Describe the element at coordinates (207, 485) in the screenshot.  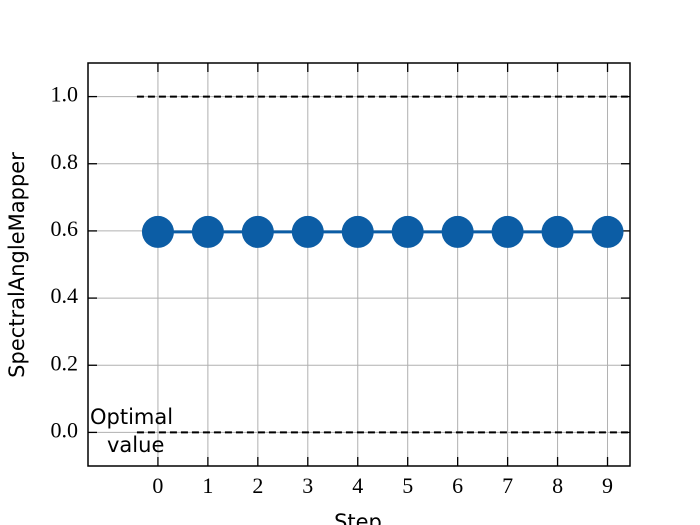
I see `x-tick-label: 1` at that location.